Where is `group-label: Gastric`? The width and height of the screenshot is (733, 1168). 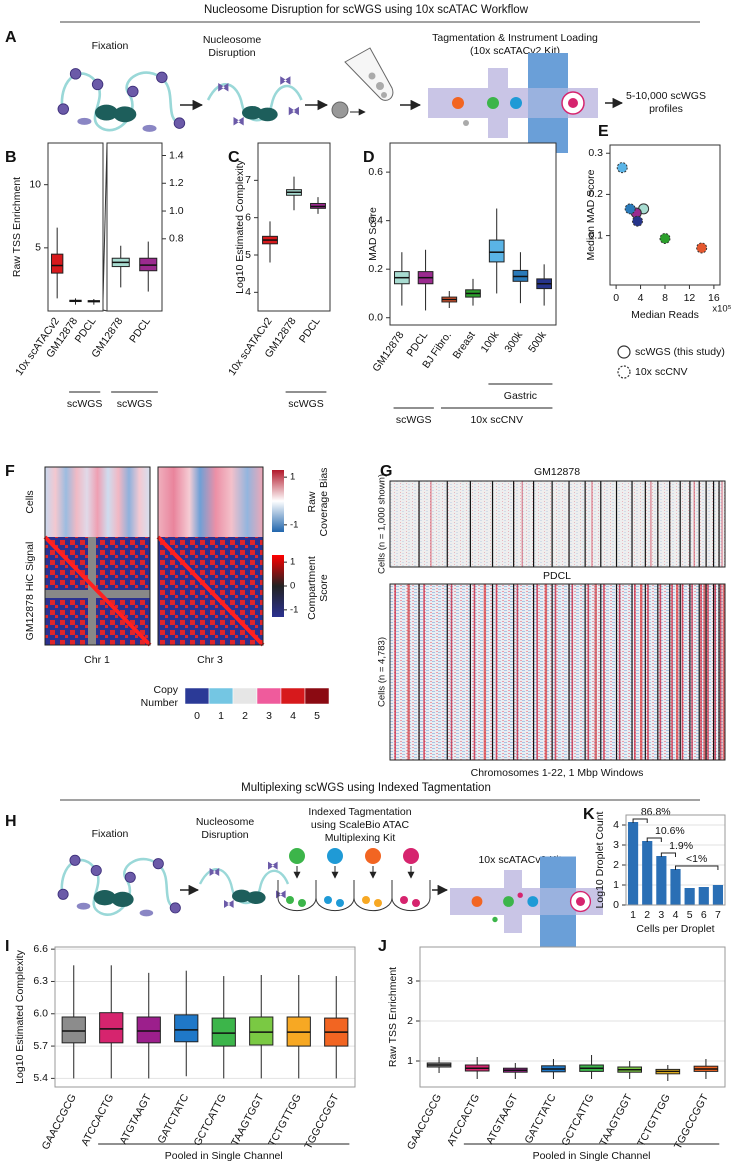
group-label: Gastric is located at coordinates (520, 396).